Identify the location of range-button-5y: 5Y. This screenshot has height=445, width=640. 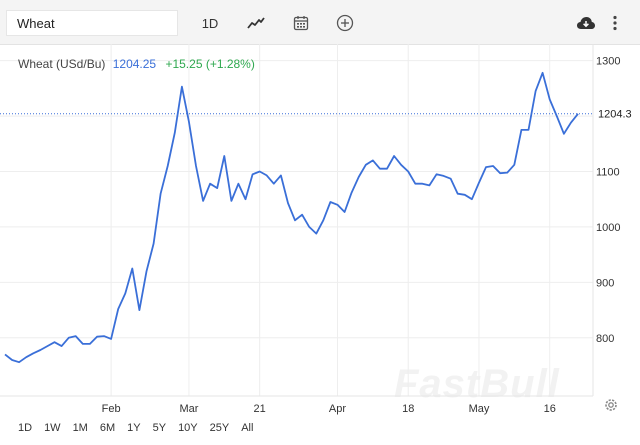
(159, 428).